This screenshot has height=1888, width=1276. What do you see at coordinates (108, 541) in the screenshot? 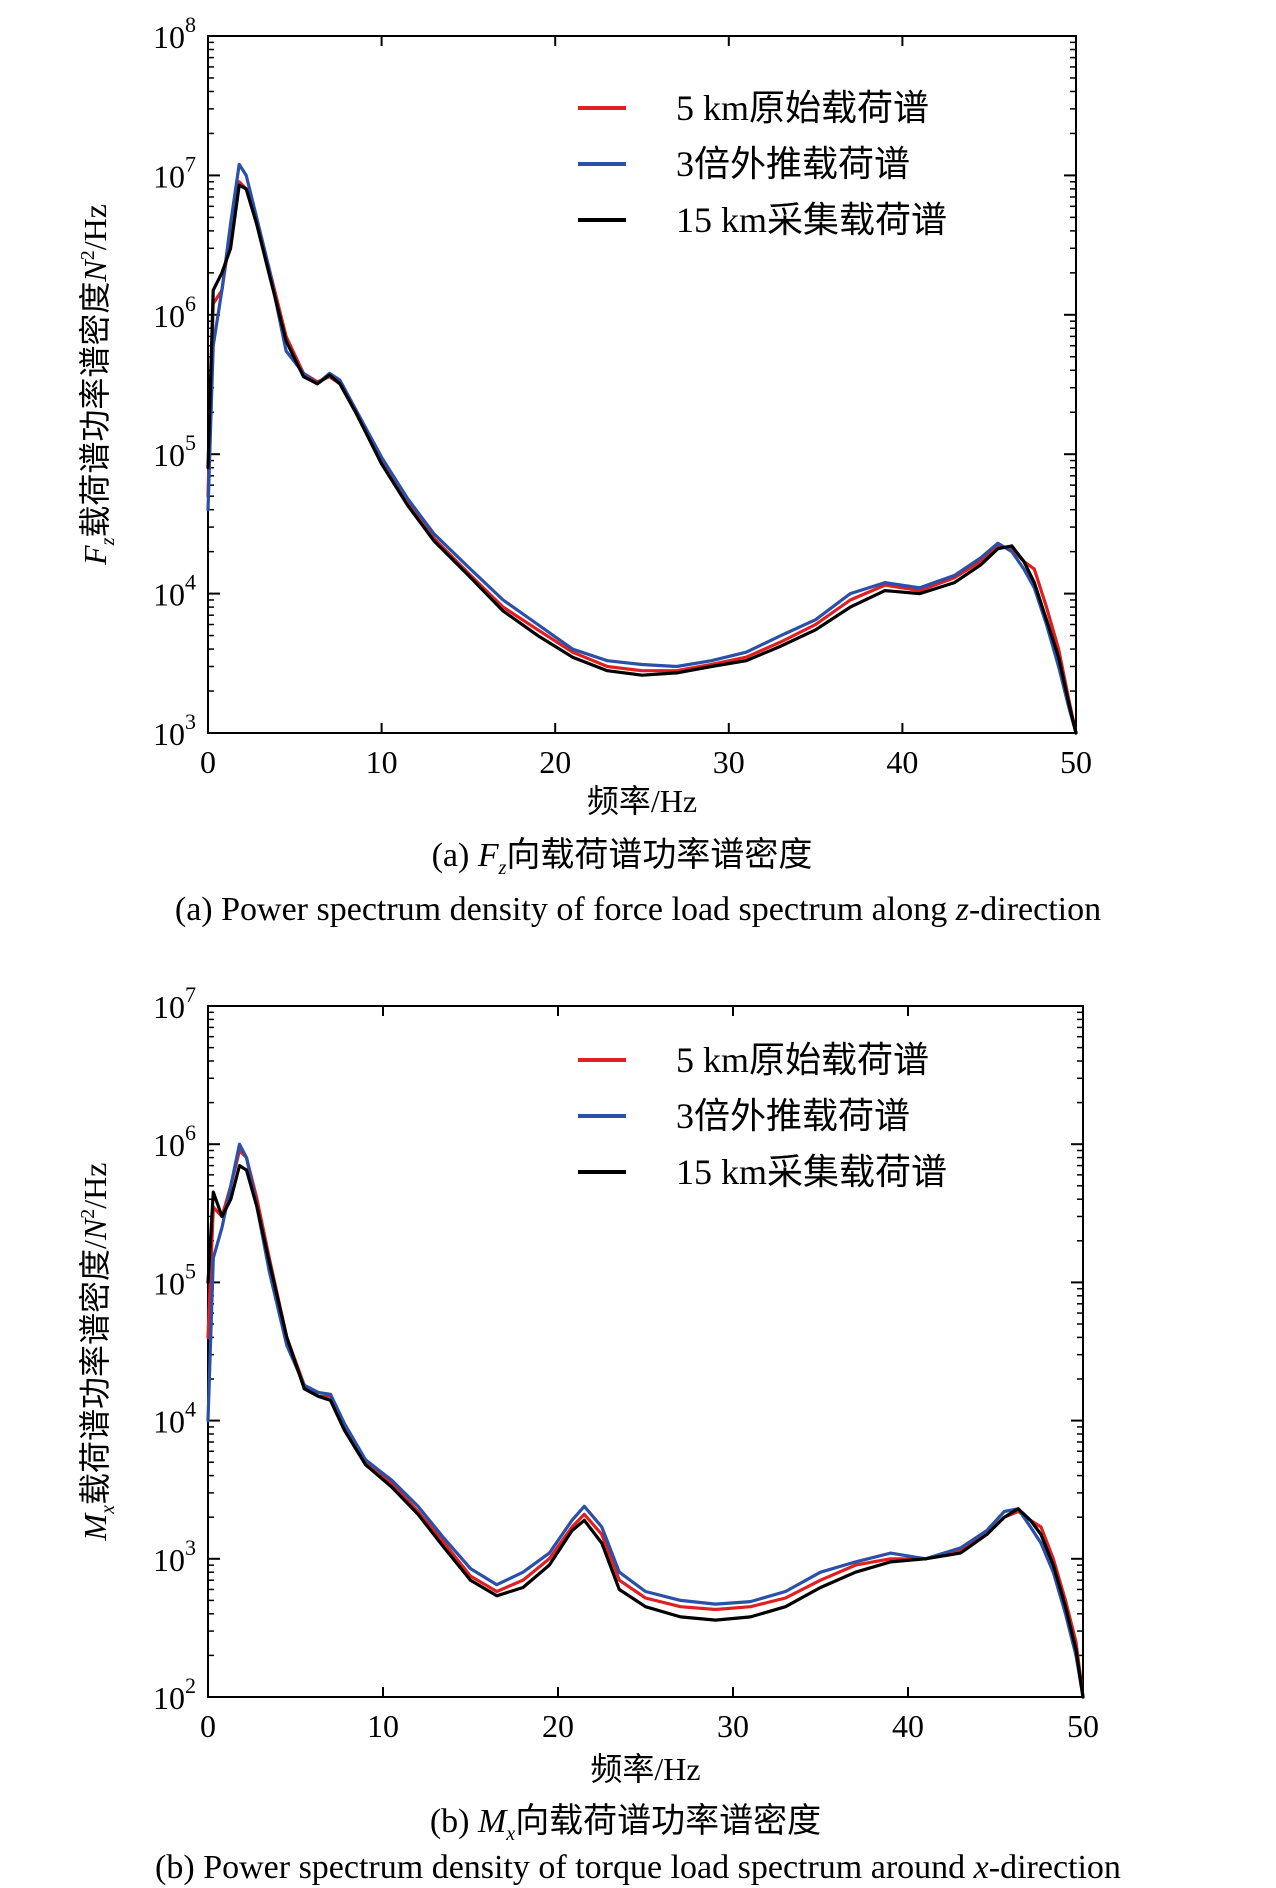
I see `y-axis-subscript: z` at bounding box center [108, 541].